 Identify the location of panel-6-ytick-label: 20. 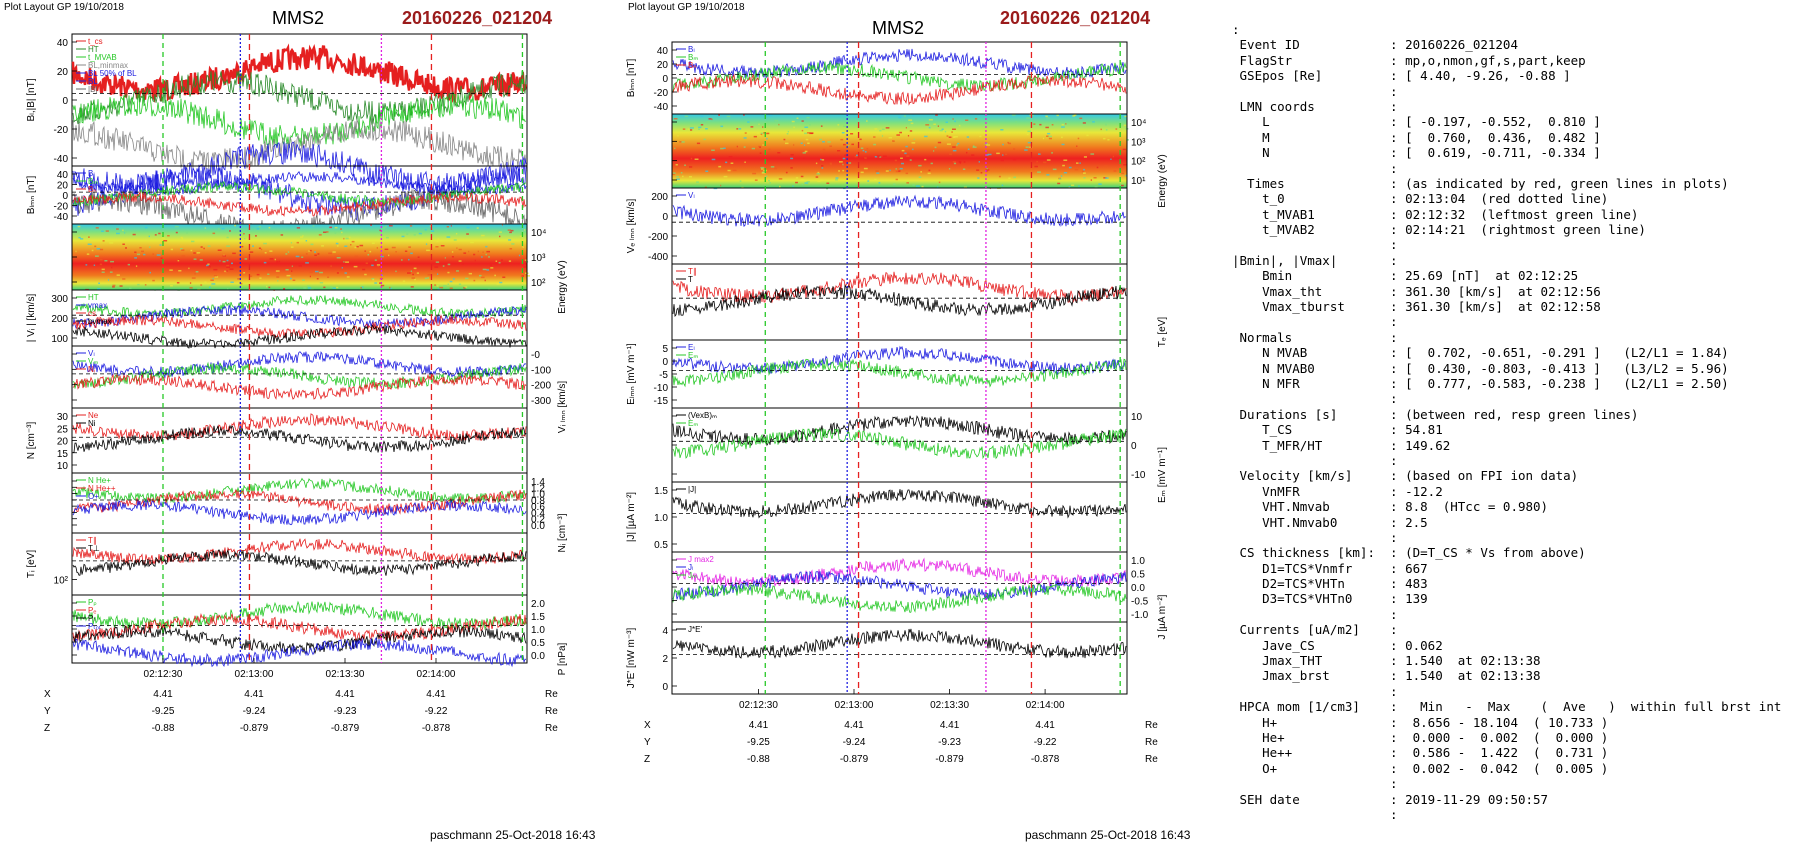
(63, 442).